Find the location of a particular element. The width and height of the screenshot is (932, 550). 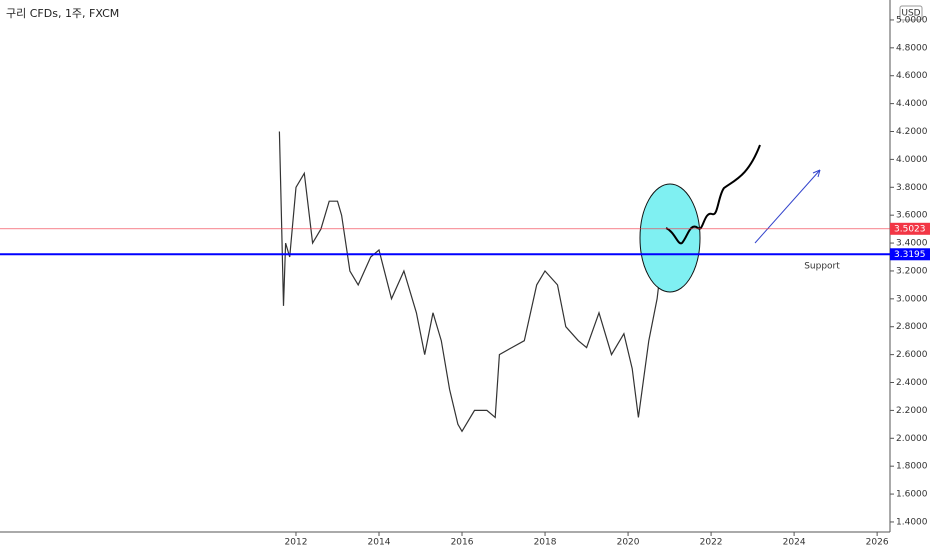

x-tick-label: 2018 is located at coordinates (545, 543).